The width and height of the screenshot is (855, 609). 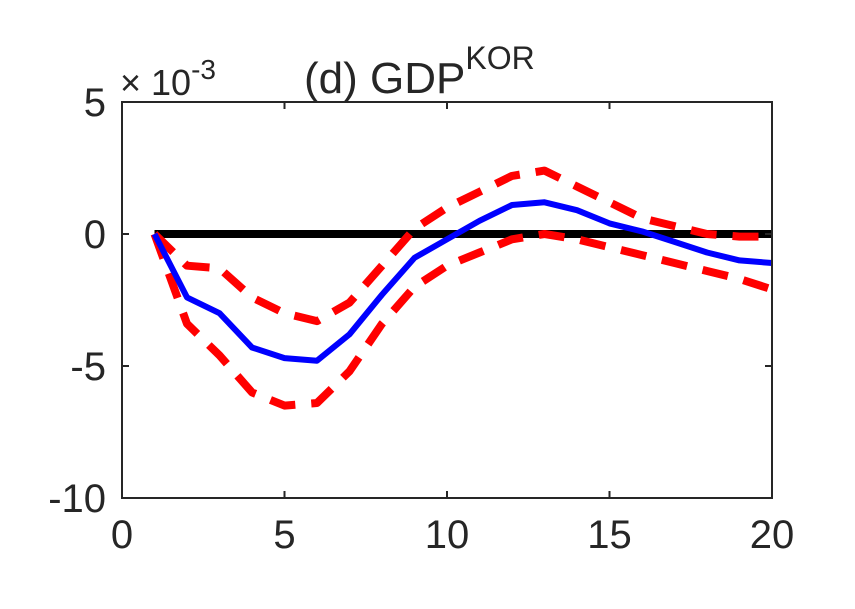 I want to click on exponent-label: × 10⁻³, so click(x=168, y=78).